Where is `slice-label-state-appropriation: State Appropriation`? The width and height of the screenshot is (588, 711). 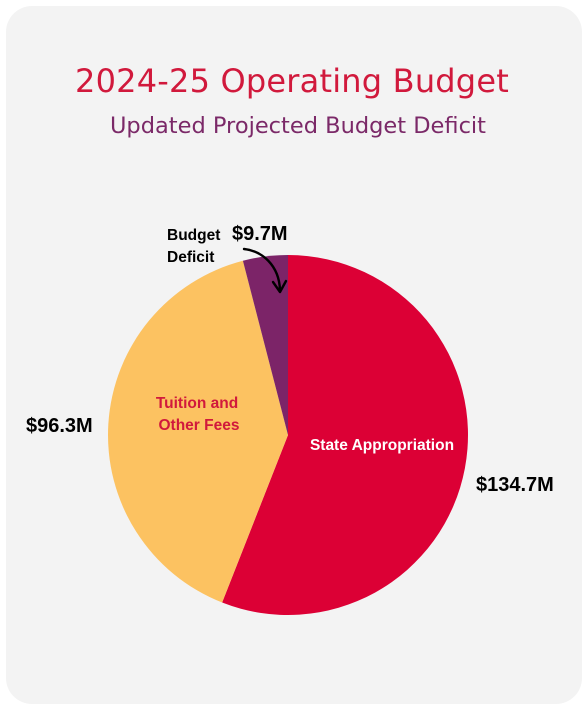 slice-label-state-appropriation: State Appropriation is located at coordinates (382, 445).